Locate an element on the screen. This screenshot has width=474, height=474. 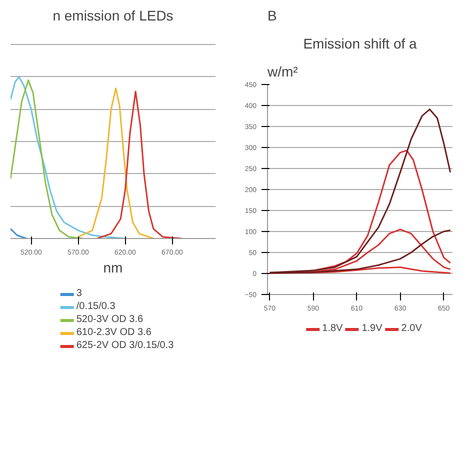
legend-label: 1.9V is located at coordinates (372, 328).